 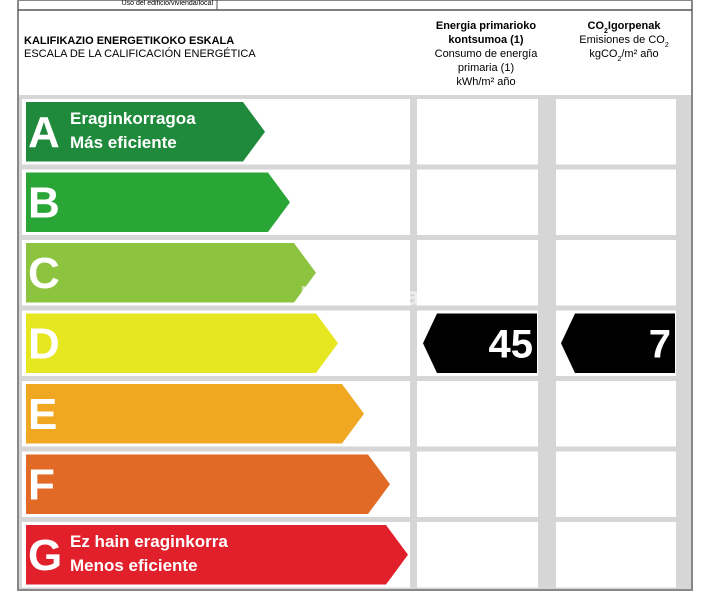 What do you see at coordinates (123, 142) in the screenshot?
I see `rating-label: Más eficiente` at bounding box center [123, 142].